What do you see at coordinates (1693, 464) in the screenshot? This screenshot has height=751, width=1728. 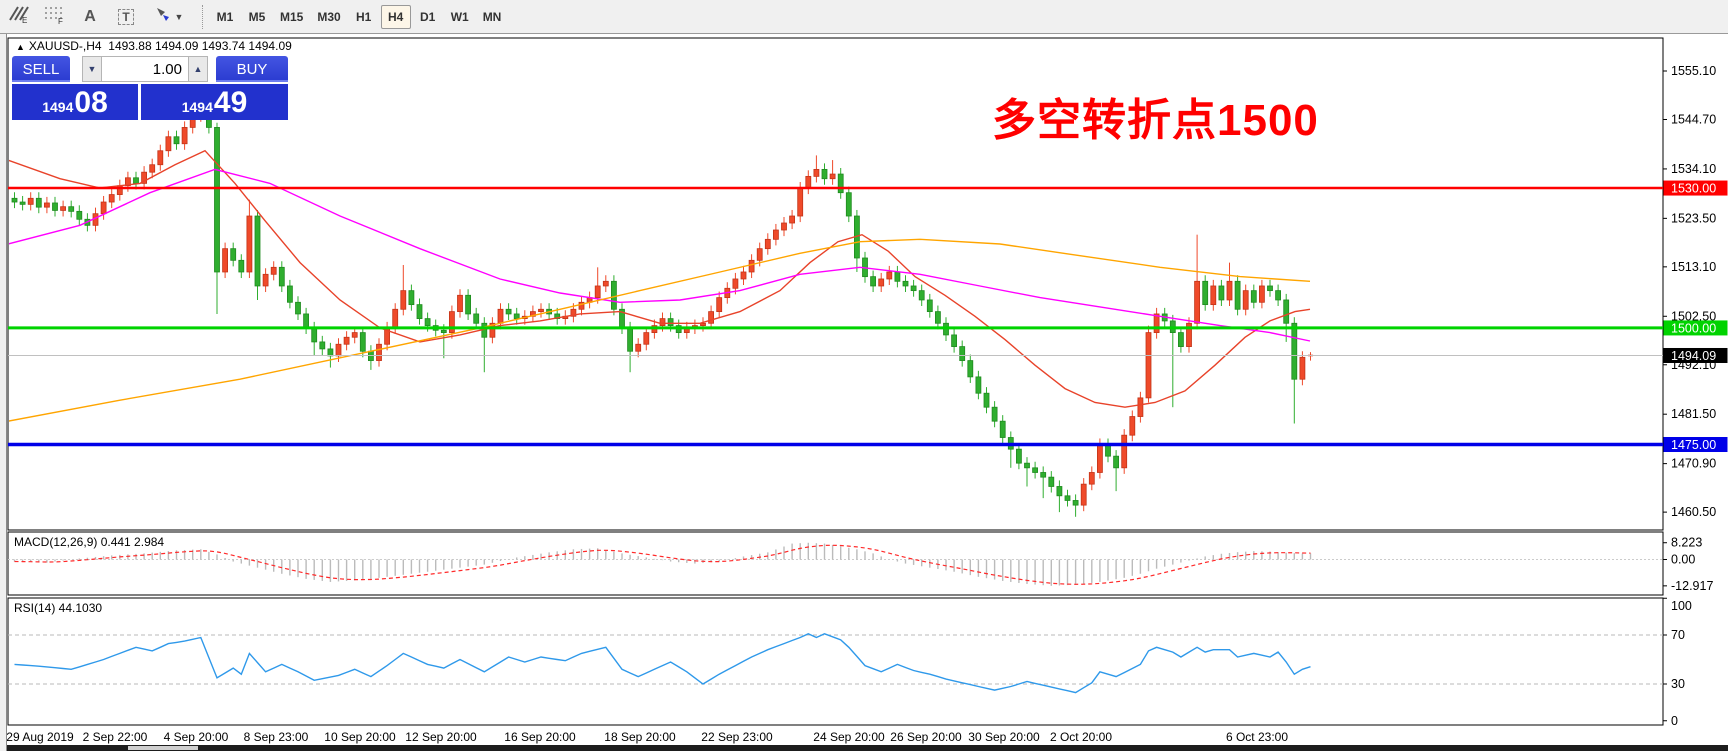 I see `svg-text: 1470.90` at bounding box center [1693, 464].